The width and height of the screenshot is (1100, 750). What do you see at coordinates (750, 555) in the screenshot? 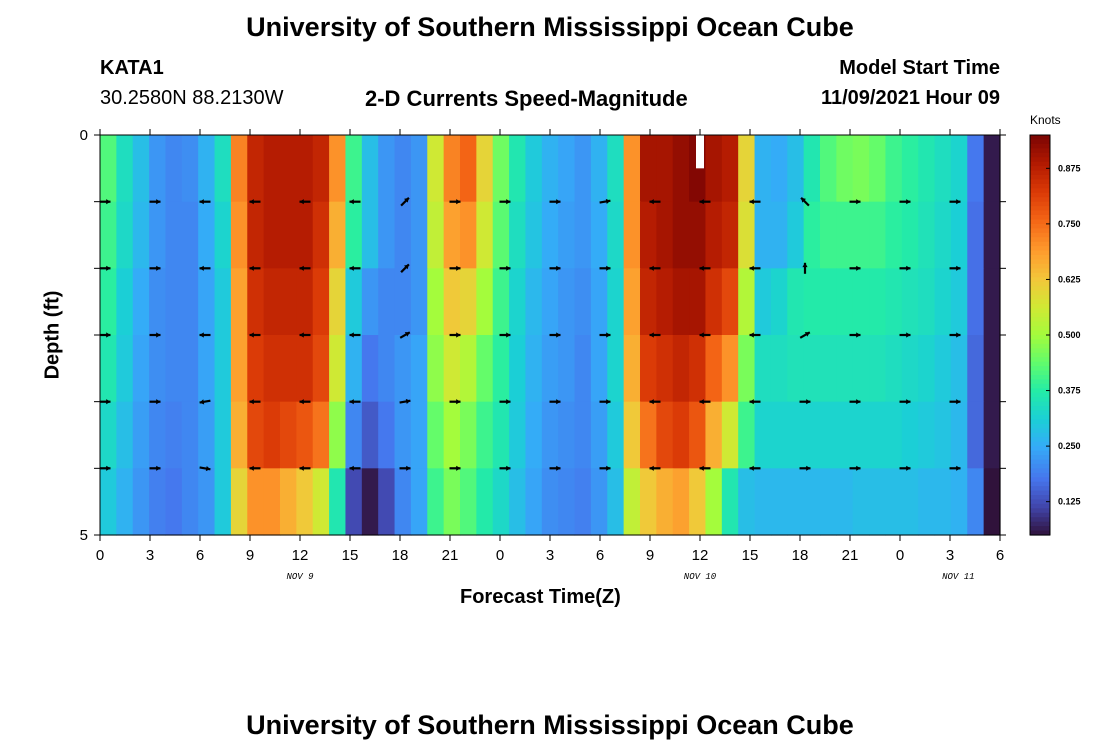
I see `x-tick-label: 15` at bounding box center [750, 555].